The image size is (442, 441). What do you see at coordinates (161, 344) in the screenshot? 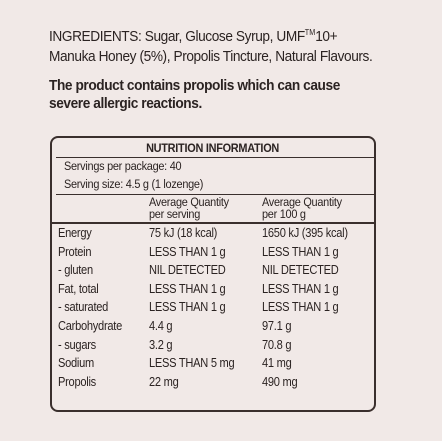
I see `per-serving-value: 3.2 g` at bounding box center [161, 344].